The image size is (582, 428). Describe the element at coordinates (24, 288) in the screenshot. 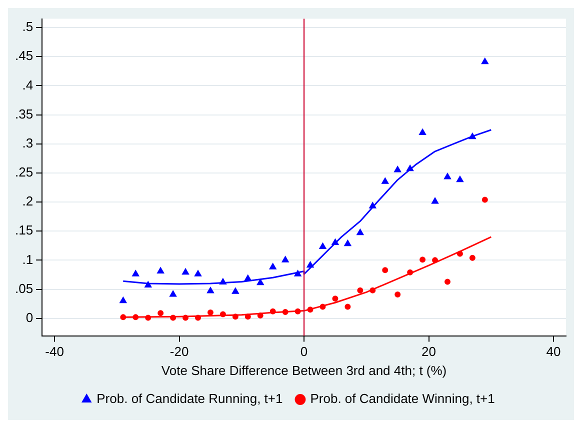

I see `y-tick-label: .05` at that location.